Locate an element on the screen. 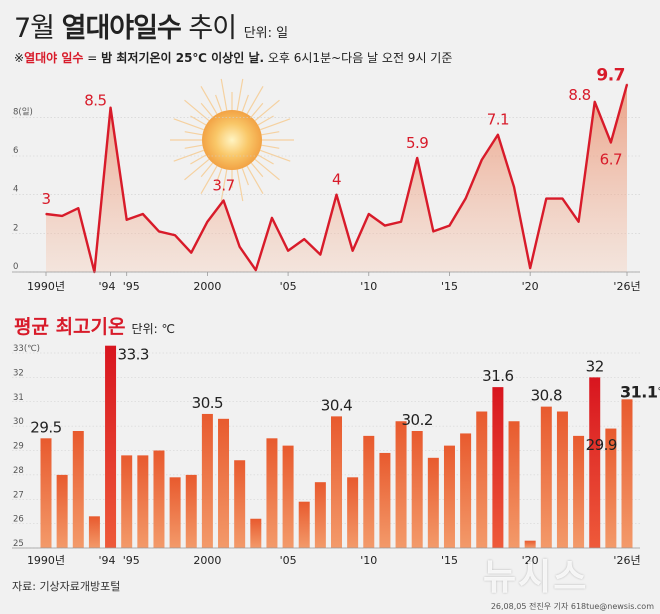 Image resolution: width=660 pixels, height=614 pixels. area-ytick-label: 2 is located at coordinates (15, 228).